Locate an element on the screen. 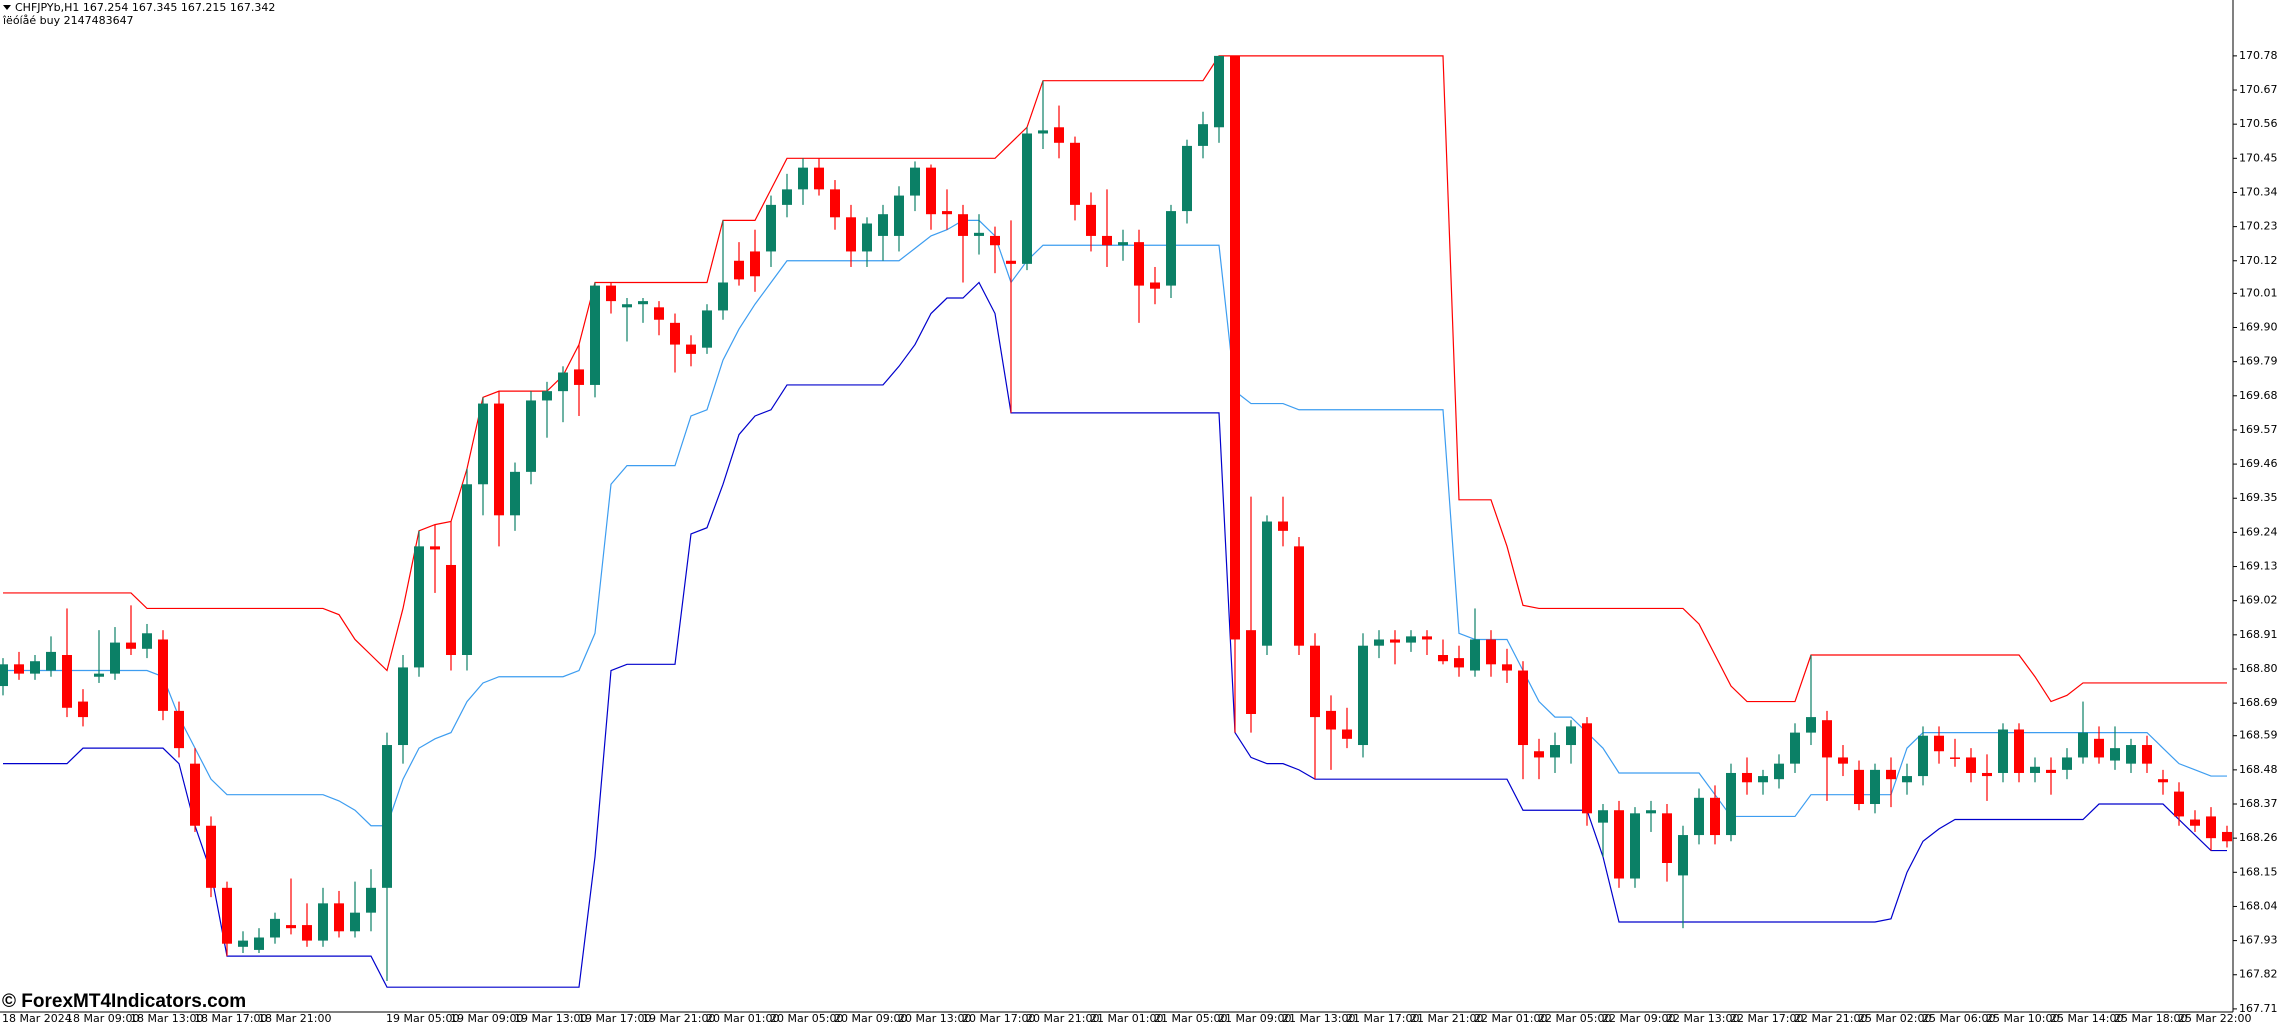 This screenshot has width=2278, height=1025. y-tick-label: 169.245 is located at coordinates (2258, 531).